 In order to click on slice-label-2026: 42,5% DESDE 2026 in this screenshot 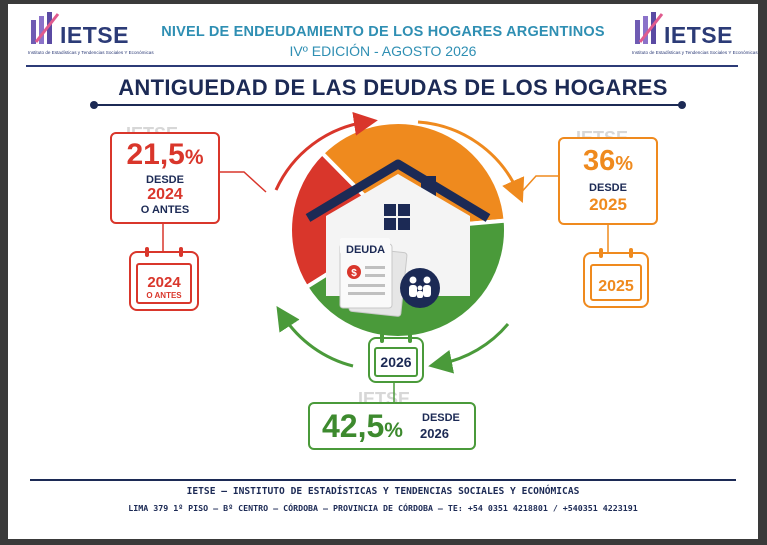, I will do `click(392, 426)`.